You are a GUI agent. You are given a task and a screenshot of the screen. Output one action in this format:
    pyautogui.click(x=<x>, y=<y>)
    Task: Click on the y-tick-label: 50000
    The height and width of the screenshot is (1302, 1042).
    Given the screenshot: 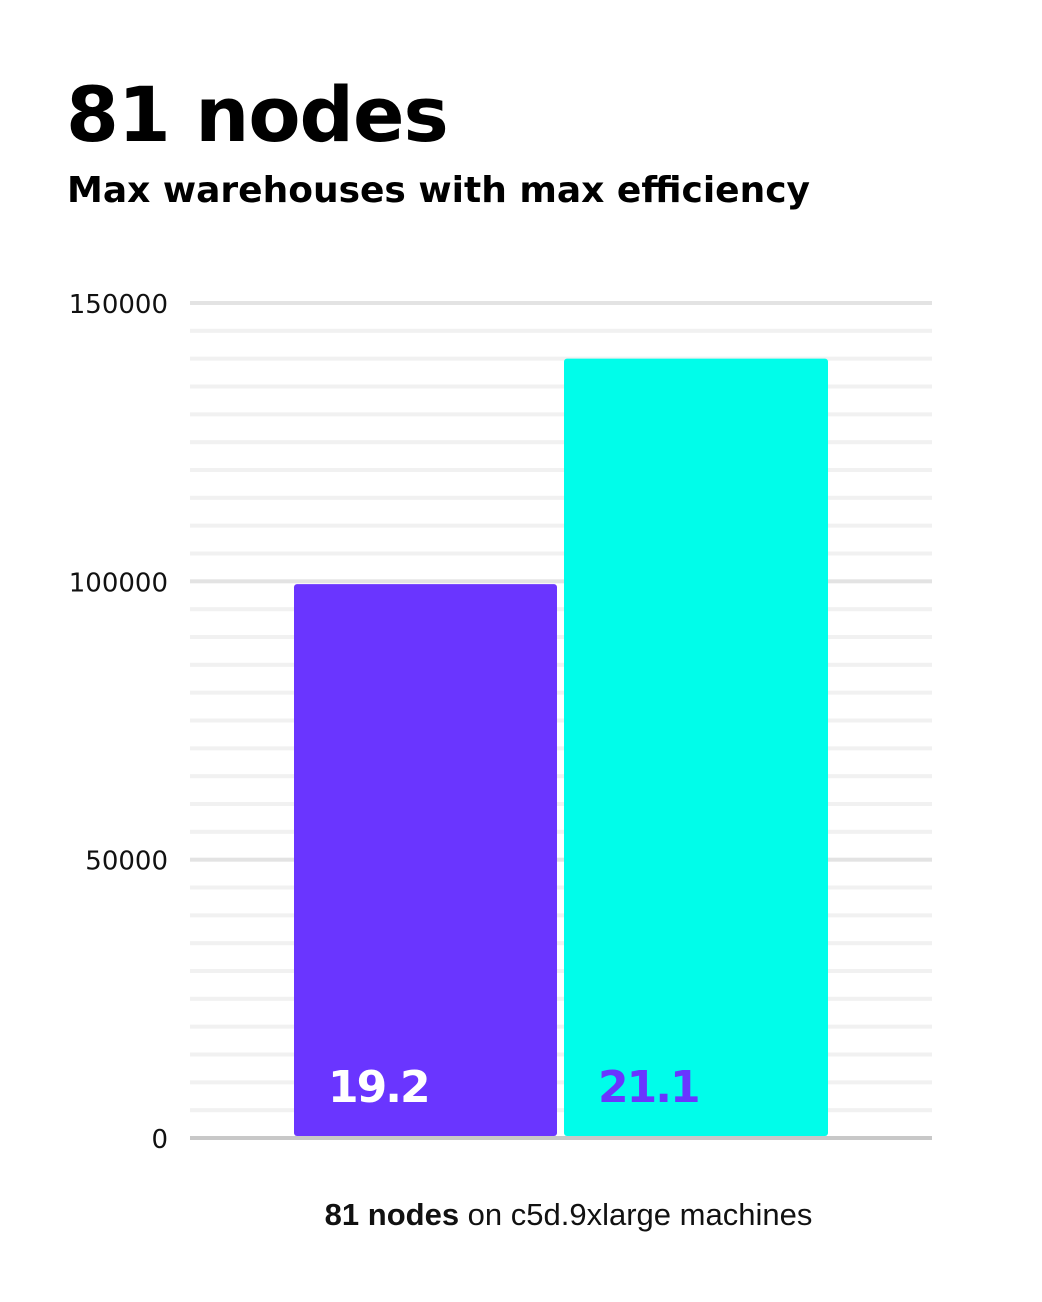 What is the action you would take?
    pyautogui.click(x=126, y=862)
    